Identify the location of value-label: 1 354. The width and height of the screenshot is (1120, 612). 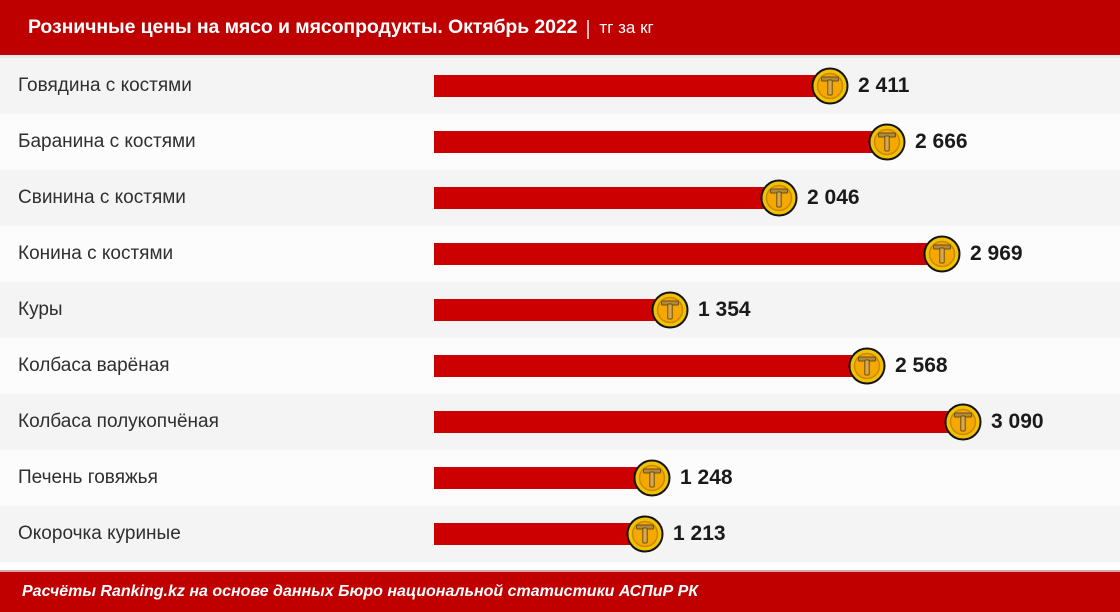
(724, 309).